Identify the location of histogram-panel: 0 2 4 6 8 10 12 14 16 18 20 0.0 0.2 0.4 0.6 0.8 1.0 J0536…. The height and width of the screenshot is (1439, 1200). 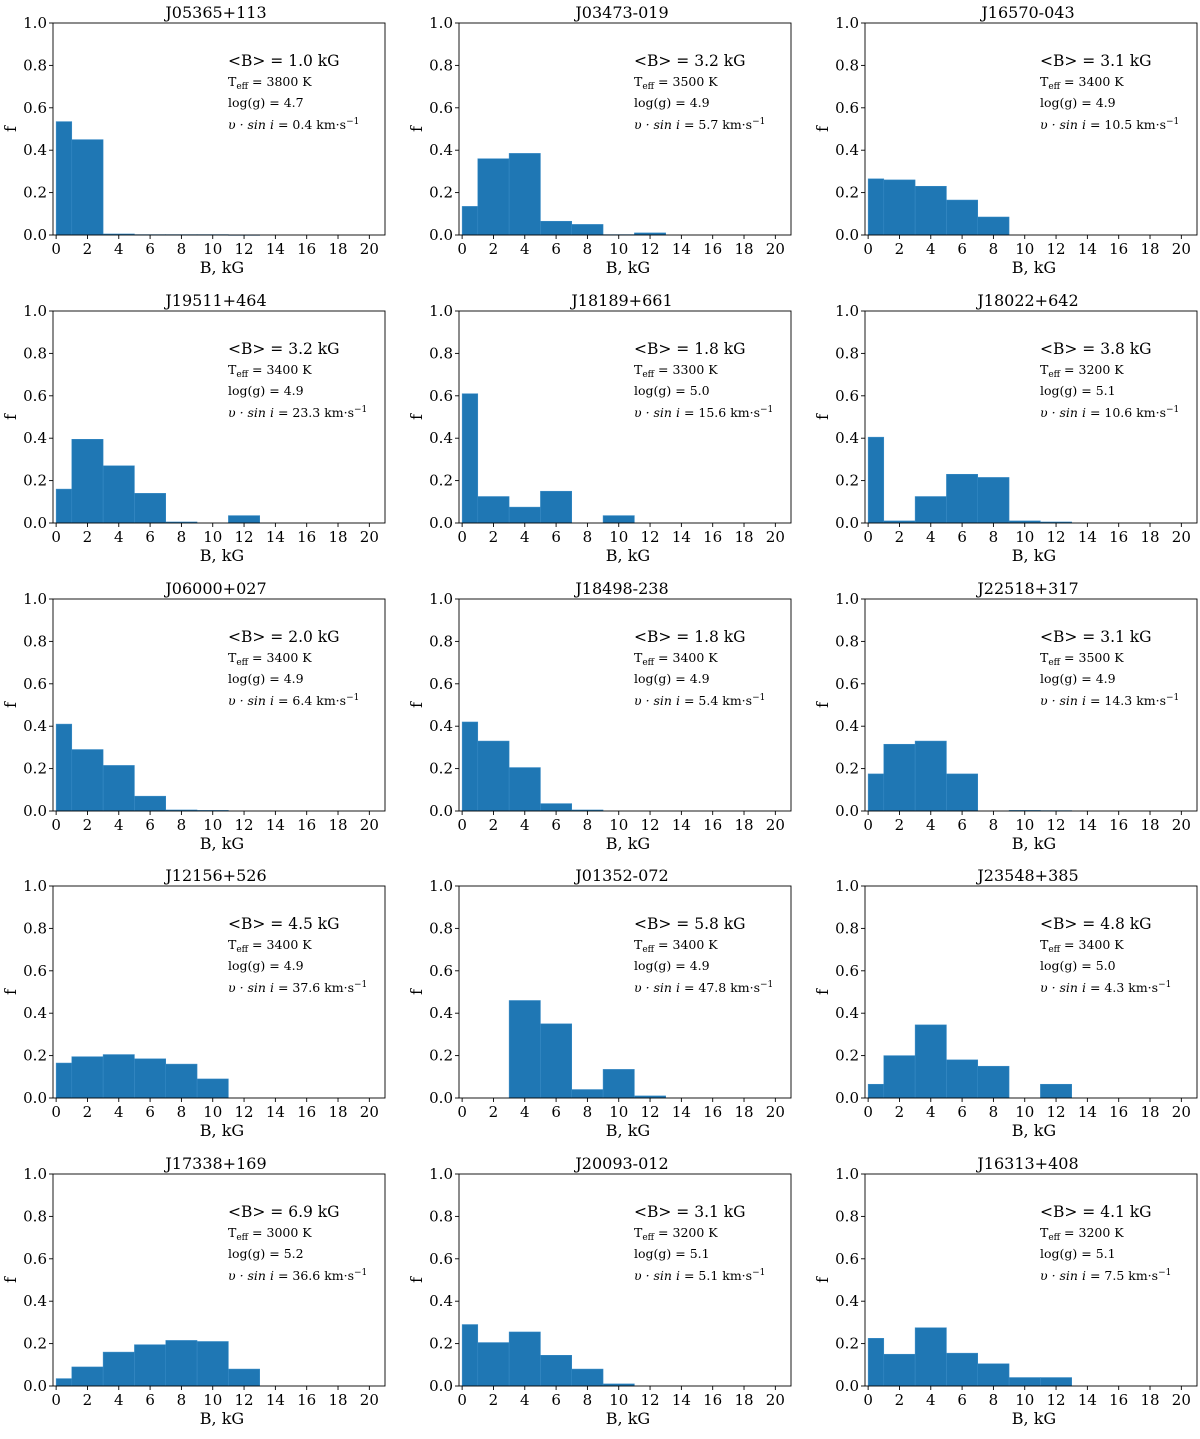
(200, 144).